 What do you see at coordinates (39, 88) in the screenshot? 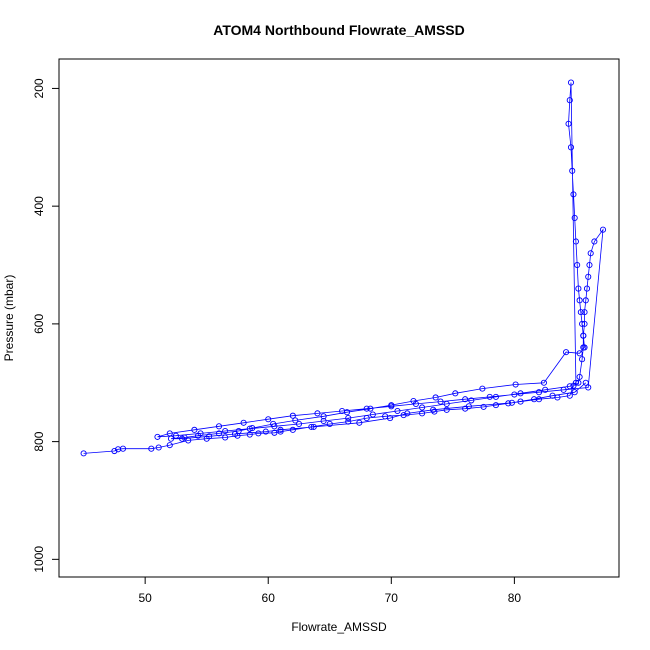
I see `y-tick-label: 200` at bounding box center [39, 88].